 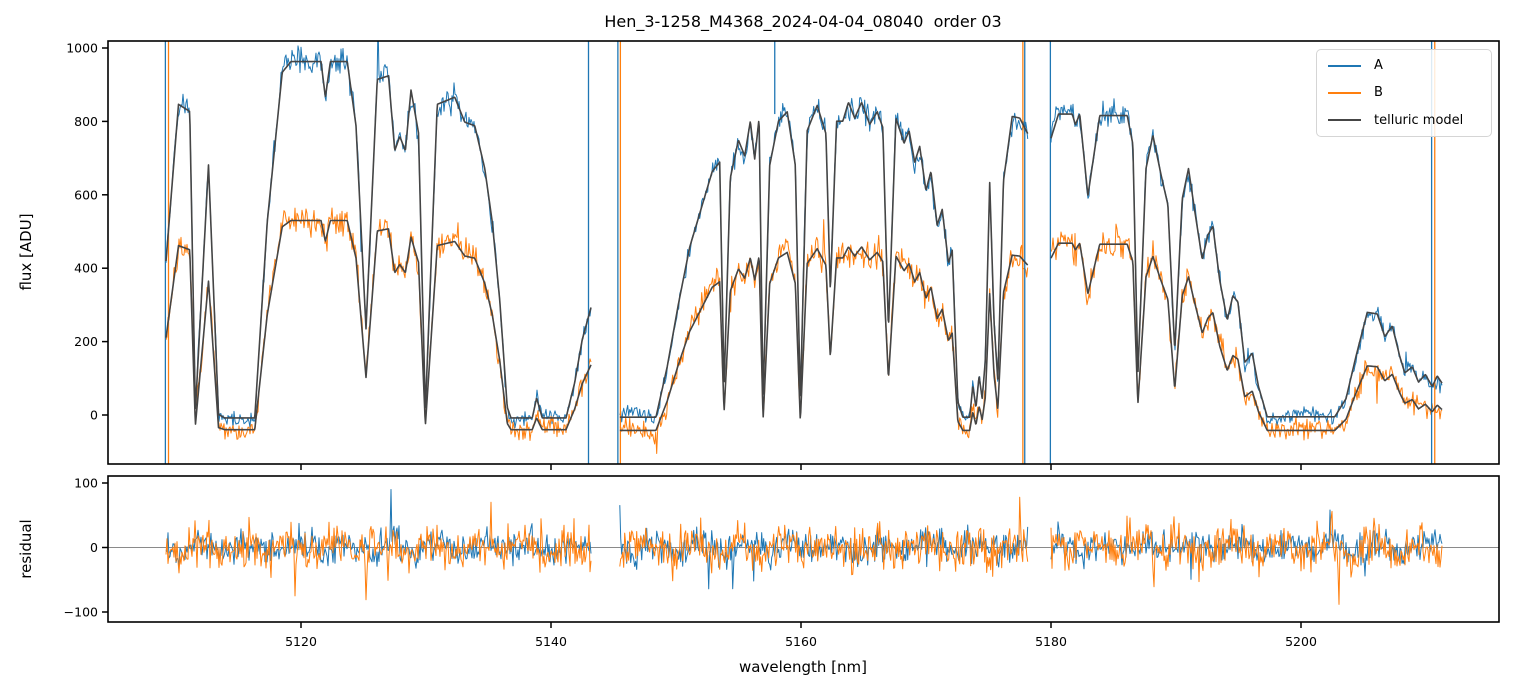 I want to click on x-axis-label: wavelength [nm], so click(x=803, y=667).